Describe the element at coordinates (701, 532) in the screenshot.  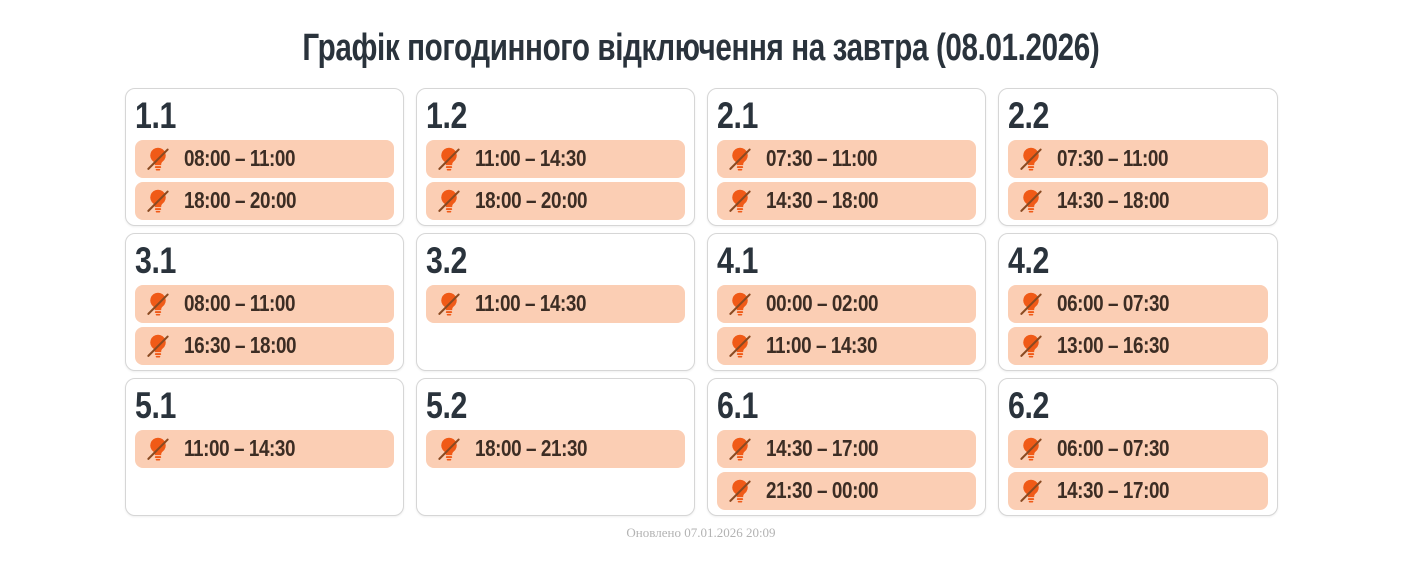
I see `updated-timestamp: Оновлено 07.01.2026 20:09` at that location.